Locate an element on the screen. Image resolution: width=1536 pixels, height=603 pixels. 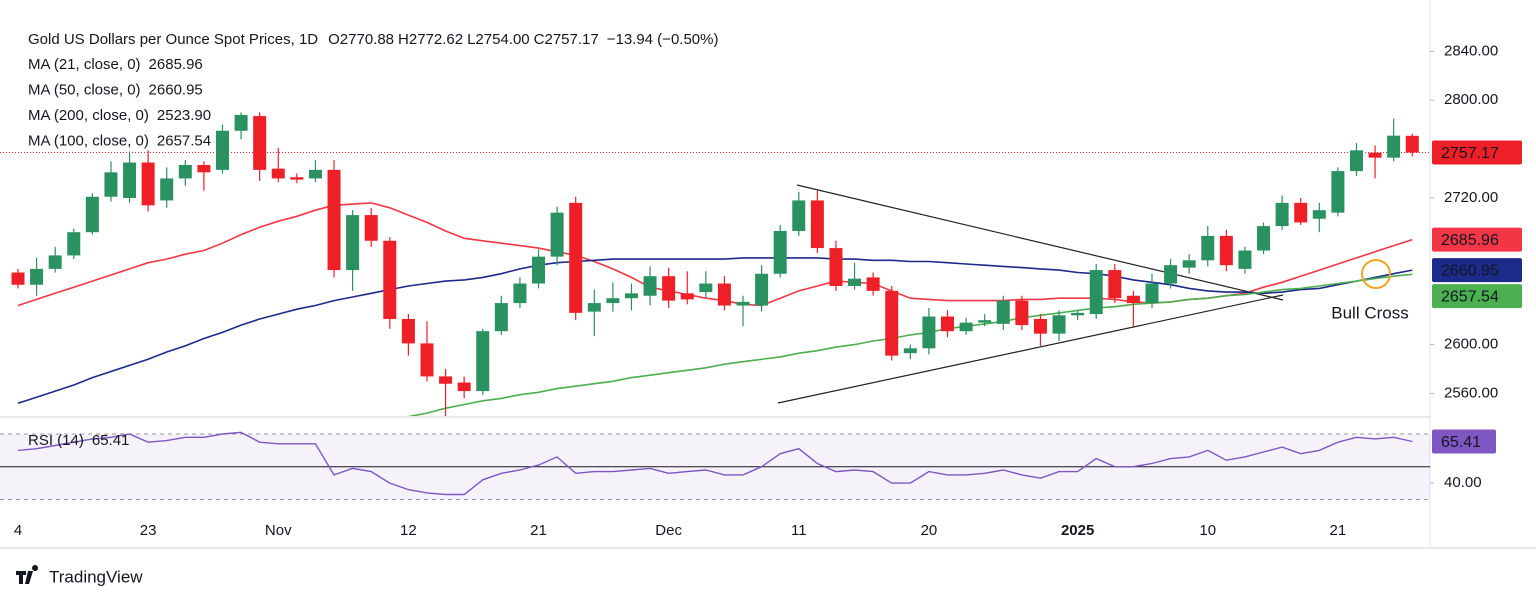
legend-text: 2660.95 is located at coordinates (176, 89).